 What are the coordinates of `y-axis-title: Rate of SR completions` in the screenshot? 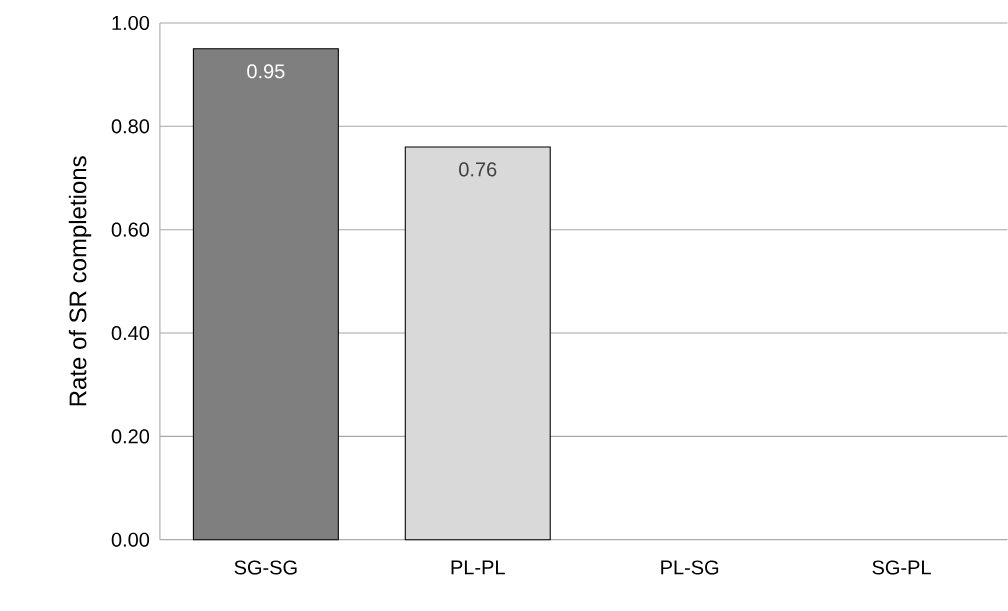 It's located at (80, 281).